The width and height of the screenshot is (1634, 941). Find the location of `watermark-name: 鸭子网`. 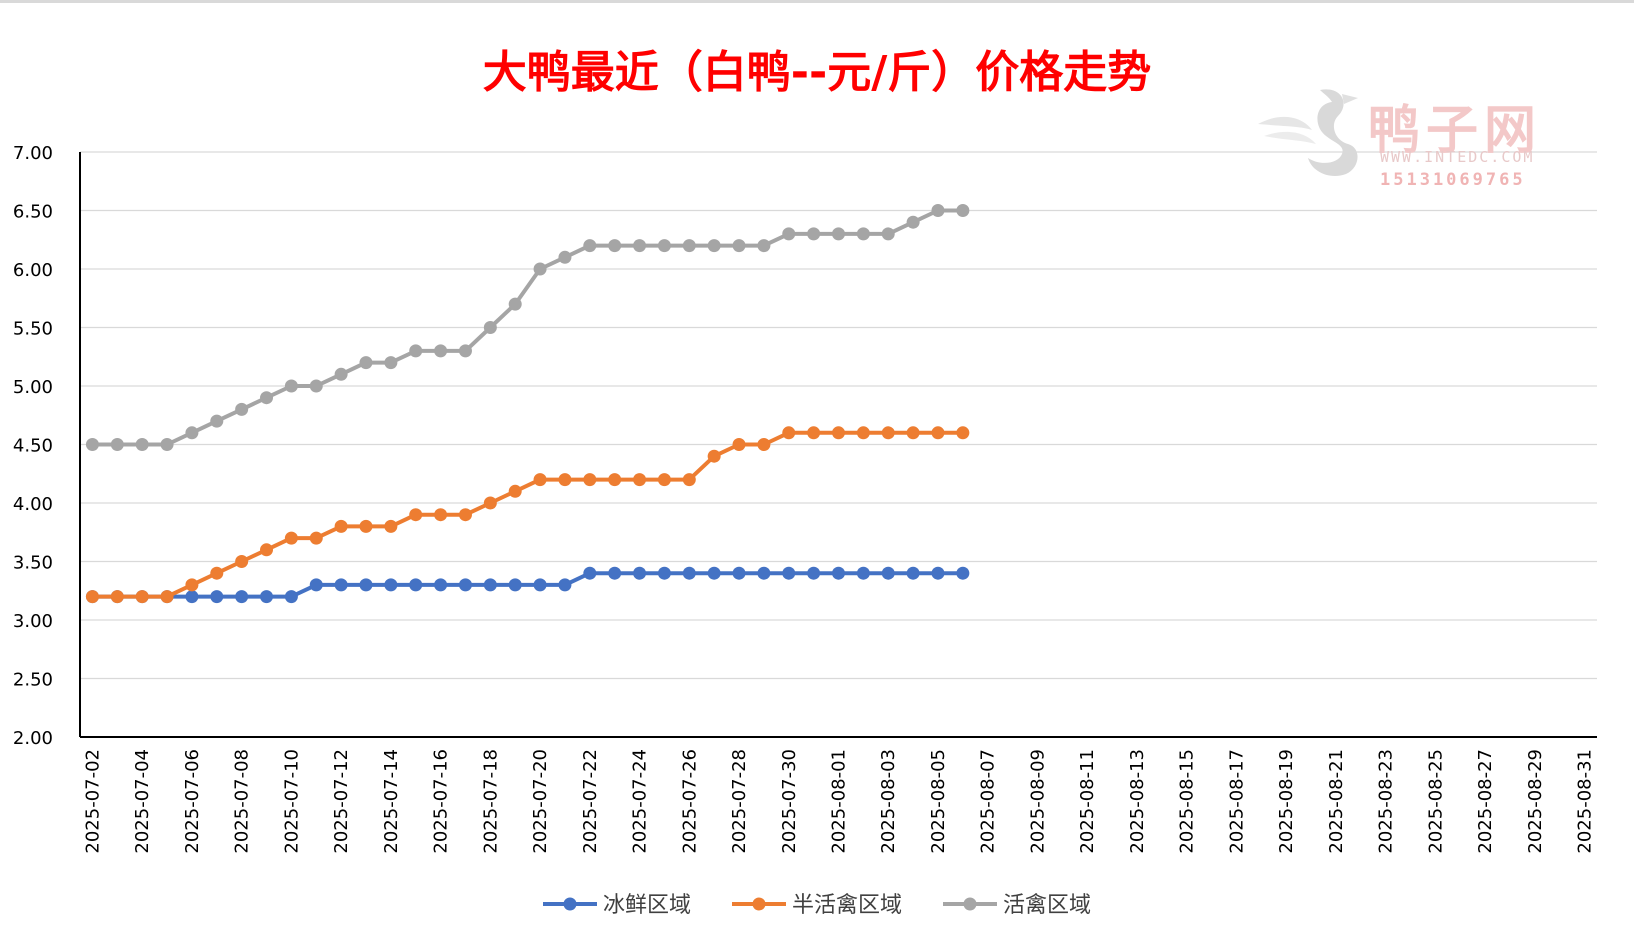

watermark-name: 鸭子网 is located at coordinates (1455, 130).